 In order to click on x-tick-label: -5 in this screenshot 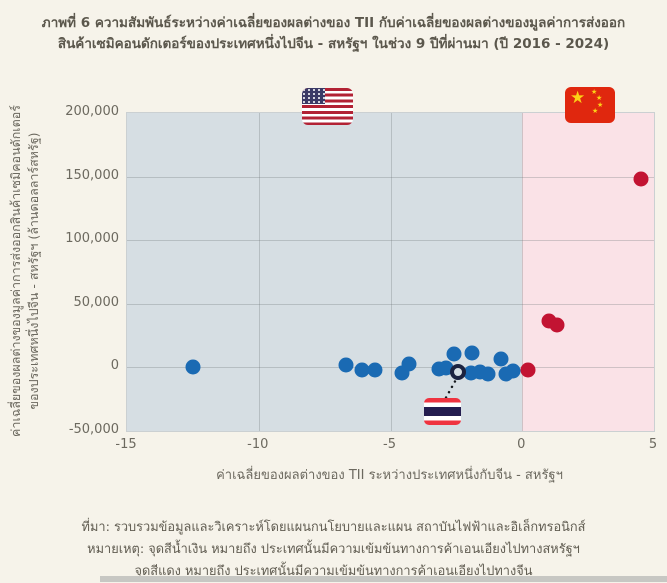, I will do `click(389, 444)`.